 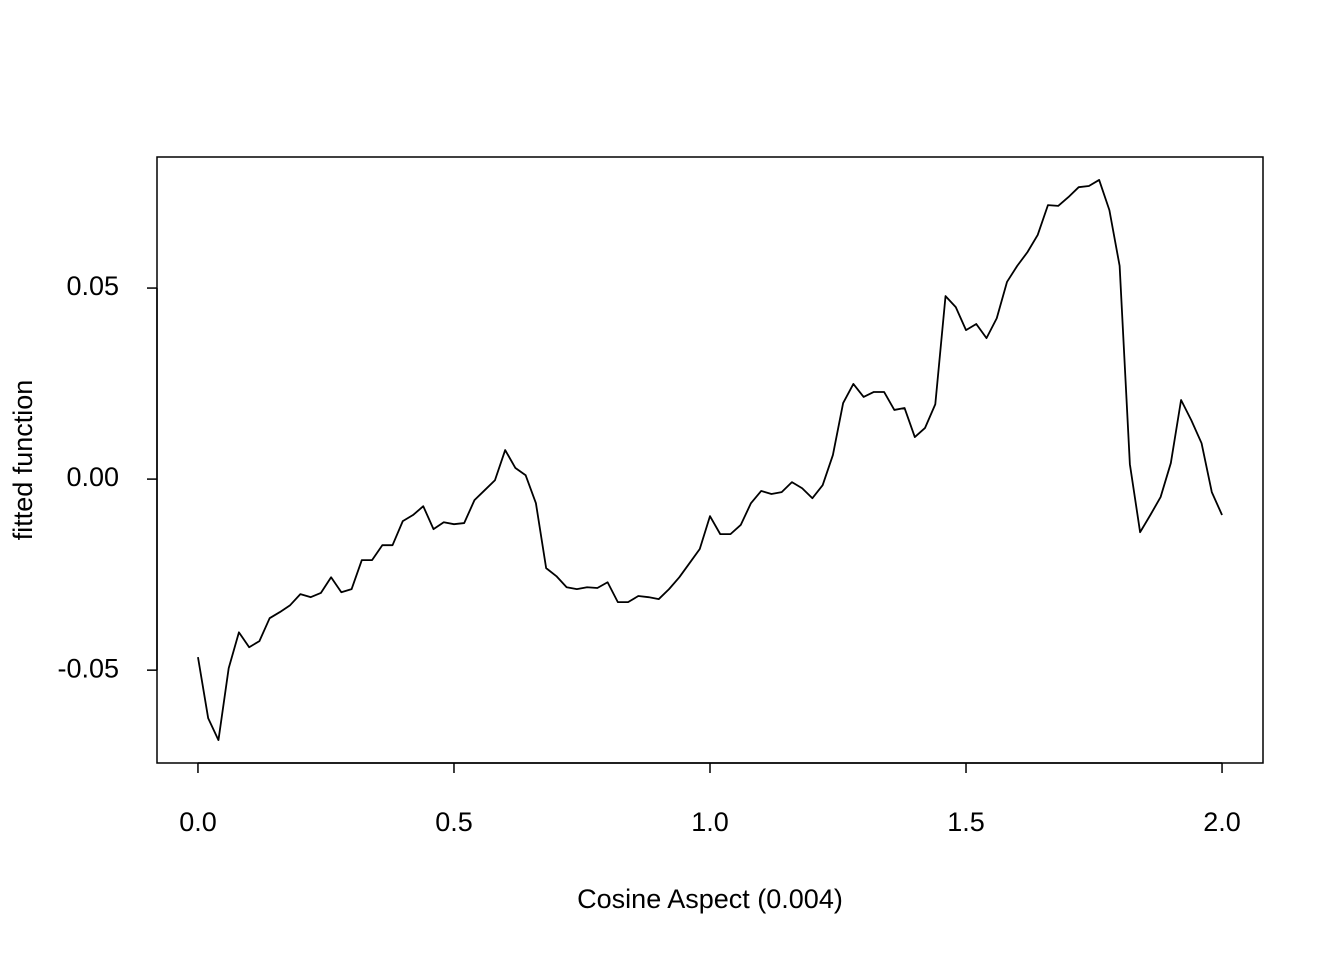 What do you see at coordinates (198, 822) in the screenshot?
I see `x-tick-label: 0.0` at bounding box center [198, 822].